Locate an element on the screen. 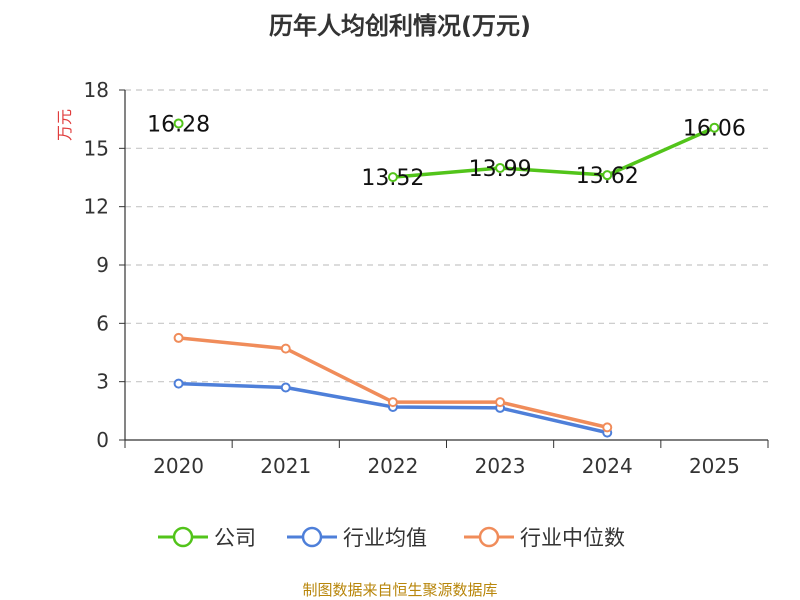  tick-label-y-18: 18 is located at coordinates (96, 90).